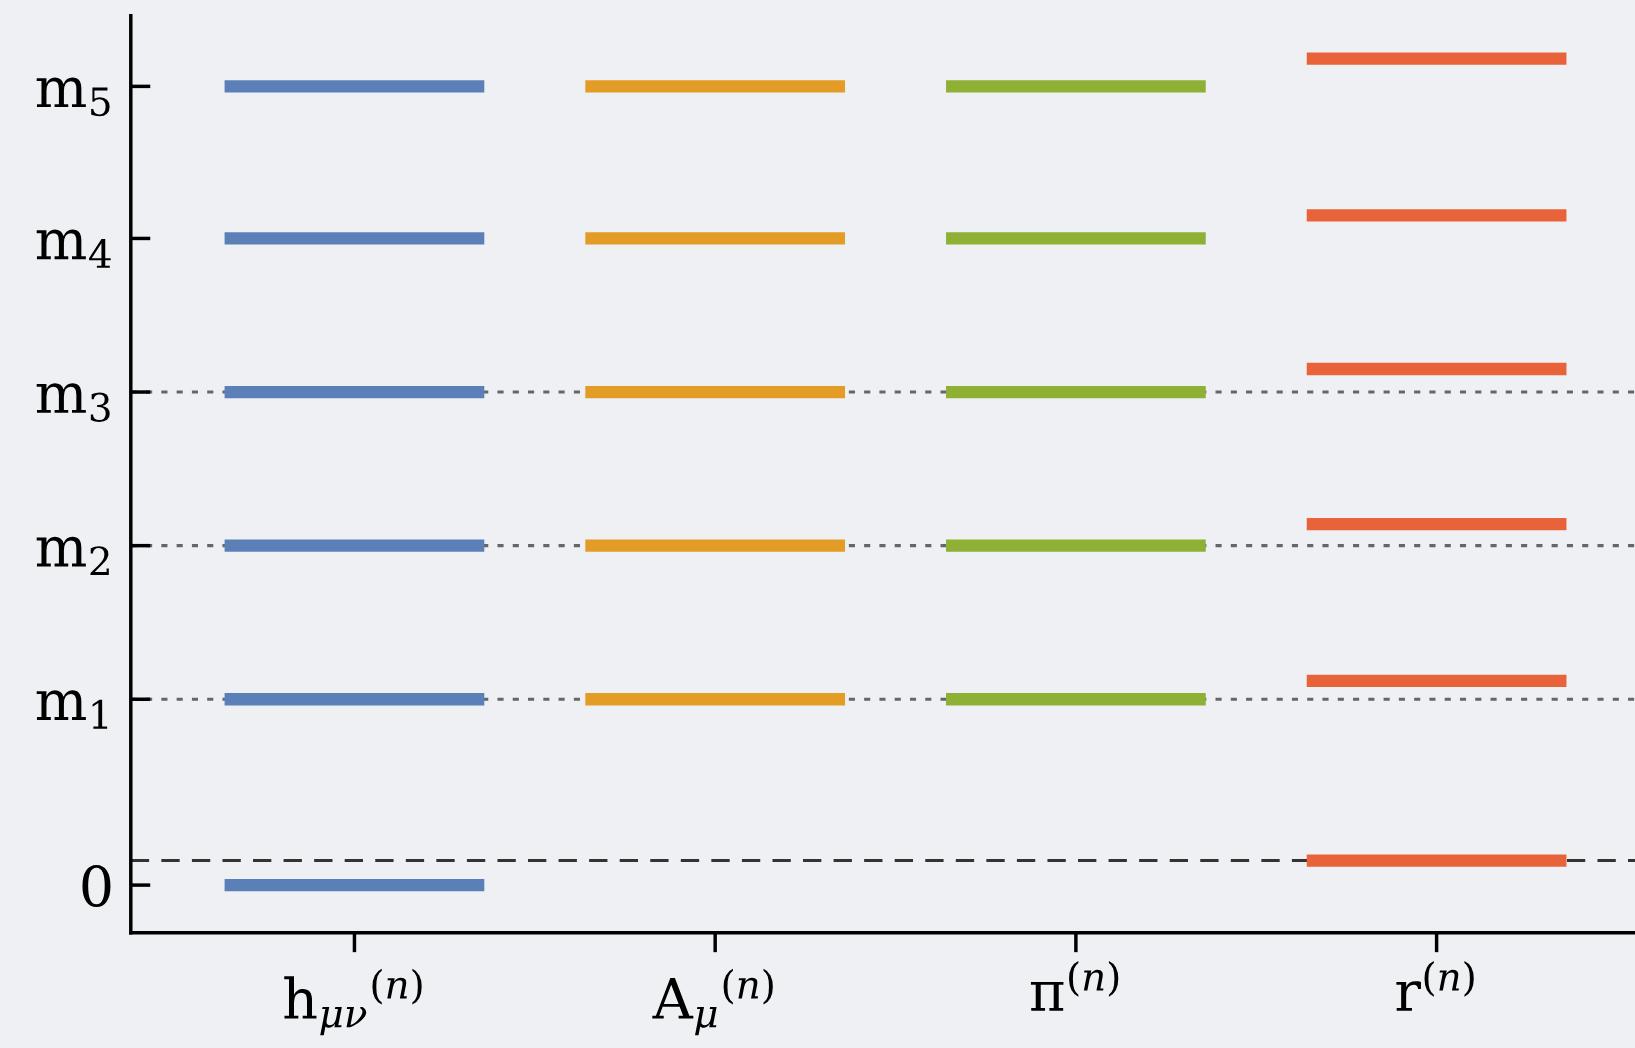  Describe the element at coordinates (712, 1002) in the screenshot. I see `x-tick-label: A$_{μ}$$^{(n)}$` at that location.